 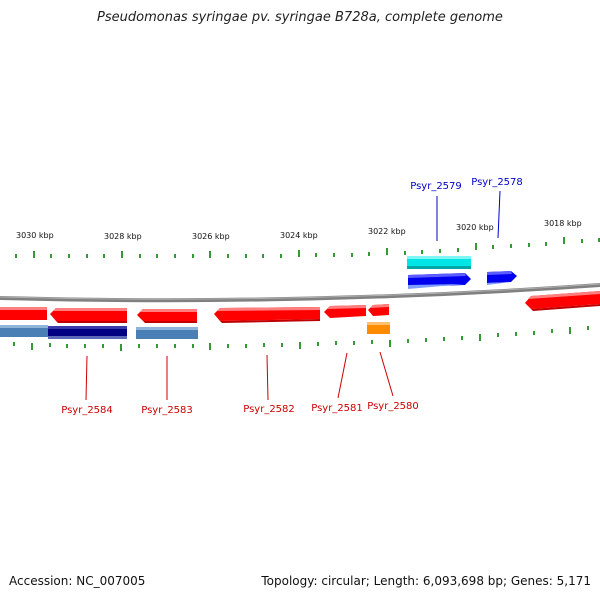 What do you see at coordinates (301, 338) in the screenshot?
I see `bottom-tick-row` at bounding box center [301, 338].